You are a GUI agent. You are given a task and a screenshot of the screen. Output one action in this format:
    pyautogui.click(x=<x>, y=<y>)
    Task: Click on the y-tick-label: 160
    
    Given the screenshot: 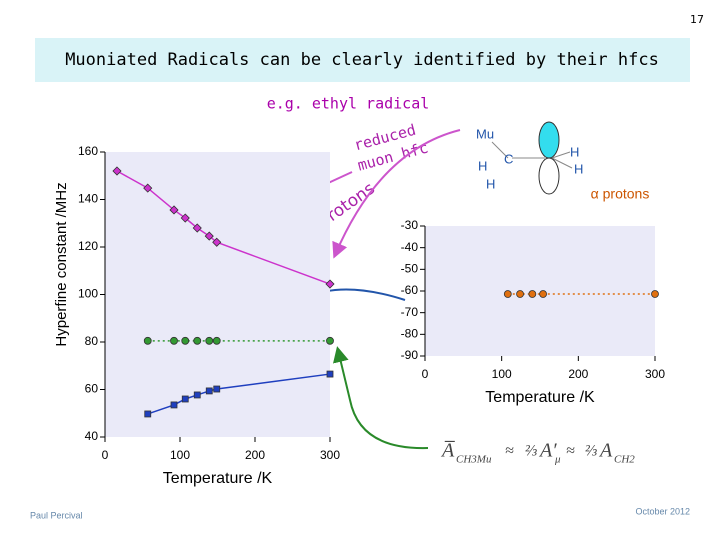 What is the action you would take?
    pyautogui.click(x=88, y=151)
    